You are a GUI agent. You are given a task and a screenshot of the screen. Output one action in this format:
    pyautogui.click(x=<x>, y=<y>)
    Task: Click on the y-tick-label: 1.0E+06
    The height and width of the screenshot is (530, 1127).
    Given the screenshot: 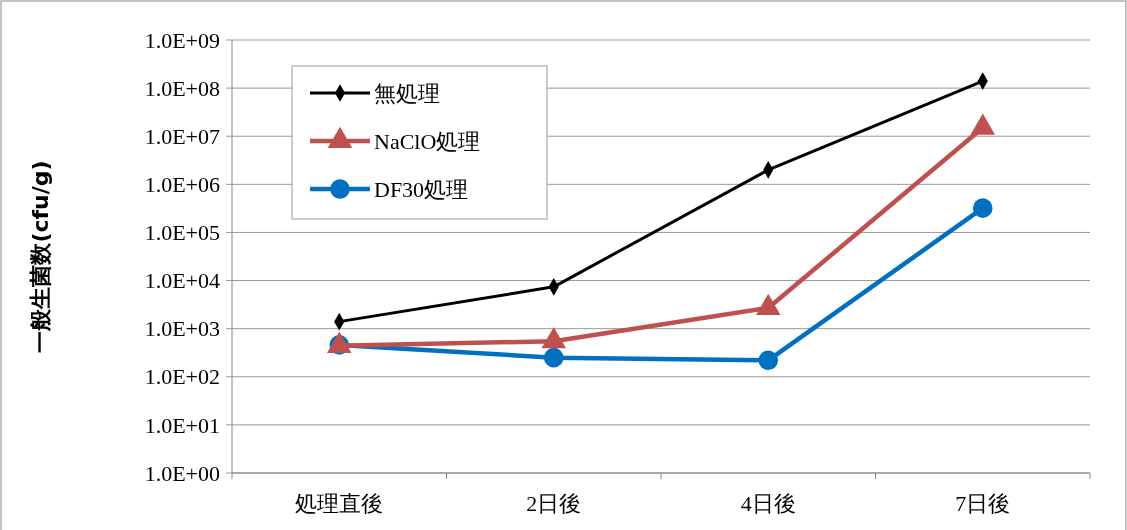 What is the action you would take?
    pyautogui.click(x=182, y=185)
    